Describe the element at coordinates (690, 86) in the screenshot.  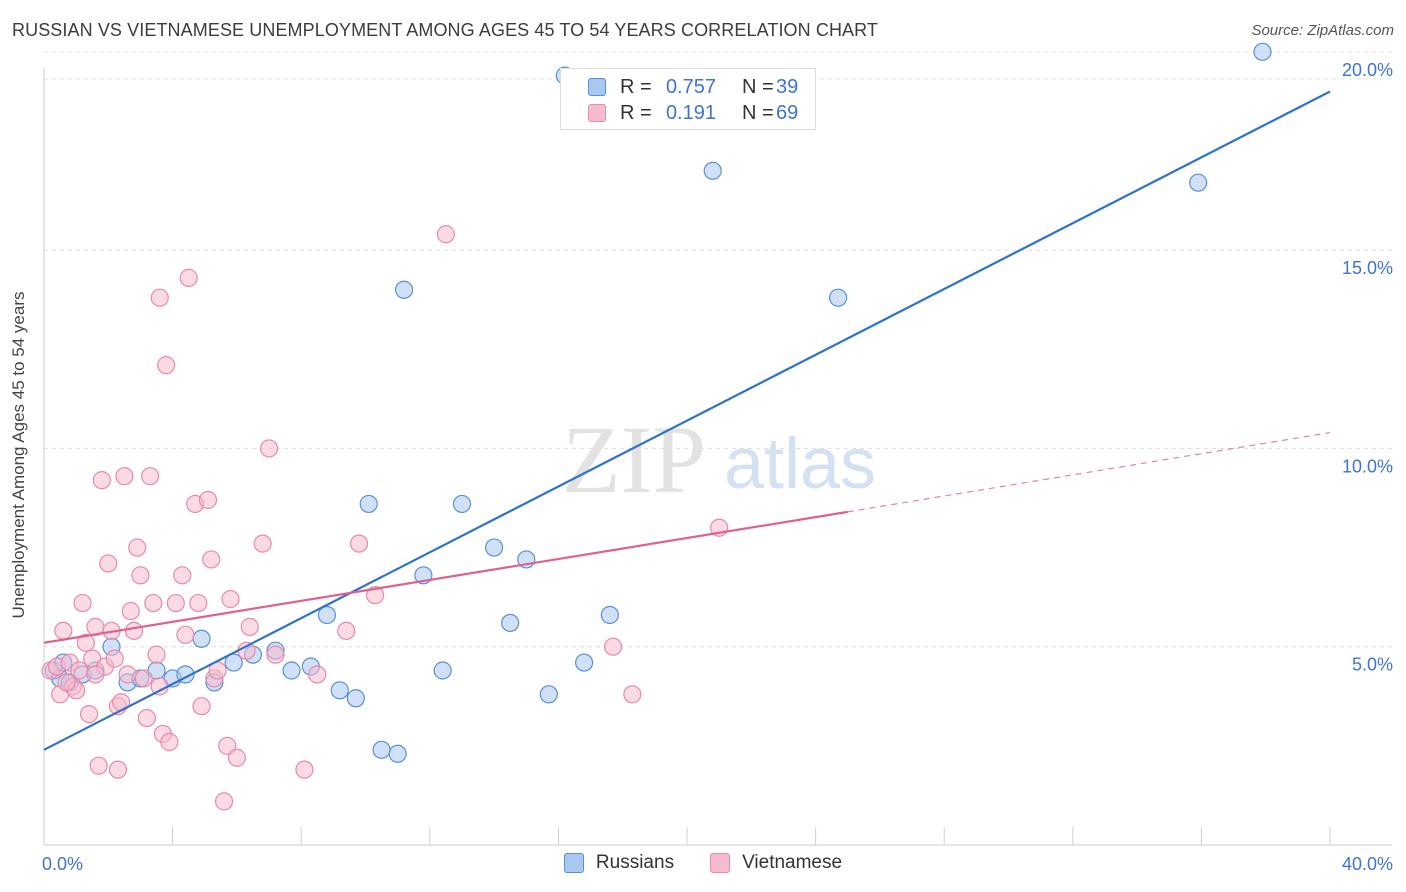
I see `legend-r-value: 0.757` at that location.